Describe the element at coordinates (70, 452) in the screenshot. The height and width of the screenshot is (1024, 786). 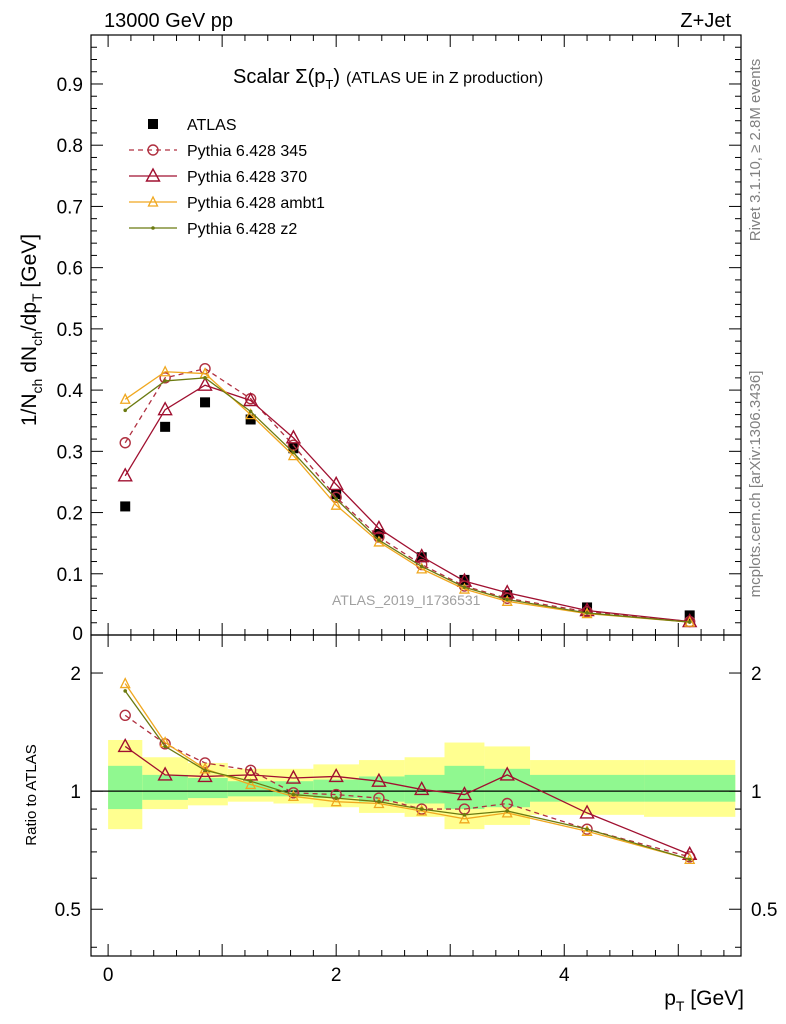
I see `y-tick-label: 0.3` at that location.